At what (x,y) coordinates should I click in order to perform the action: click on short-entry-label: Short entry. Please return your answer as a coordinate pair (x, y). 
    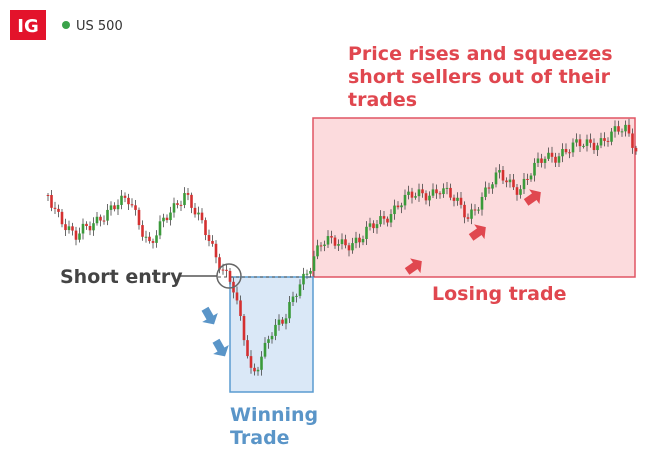
    Looking at the image, I should click on (121, 277).